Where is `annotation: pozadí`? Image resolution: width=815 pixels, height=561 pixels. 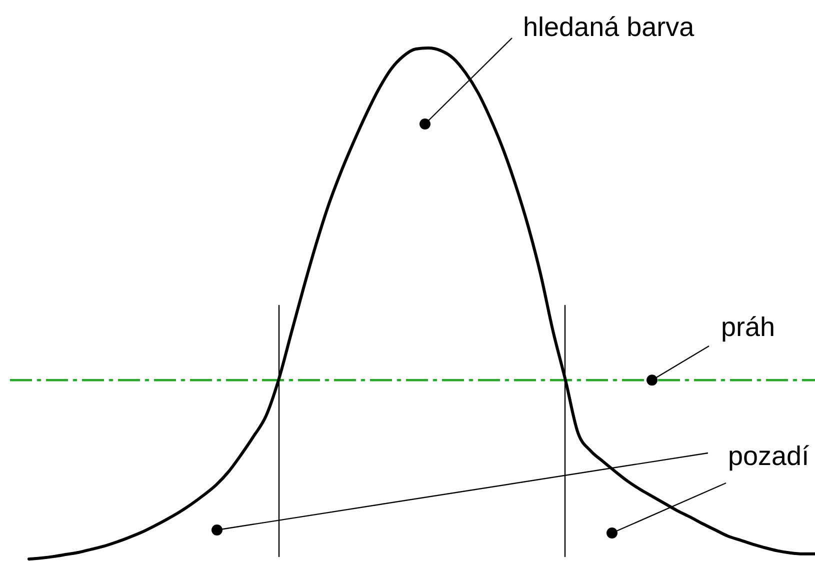 annotation: pozadí is located at coordinates (769, 456).